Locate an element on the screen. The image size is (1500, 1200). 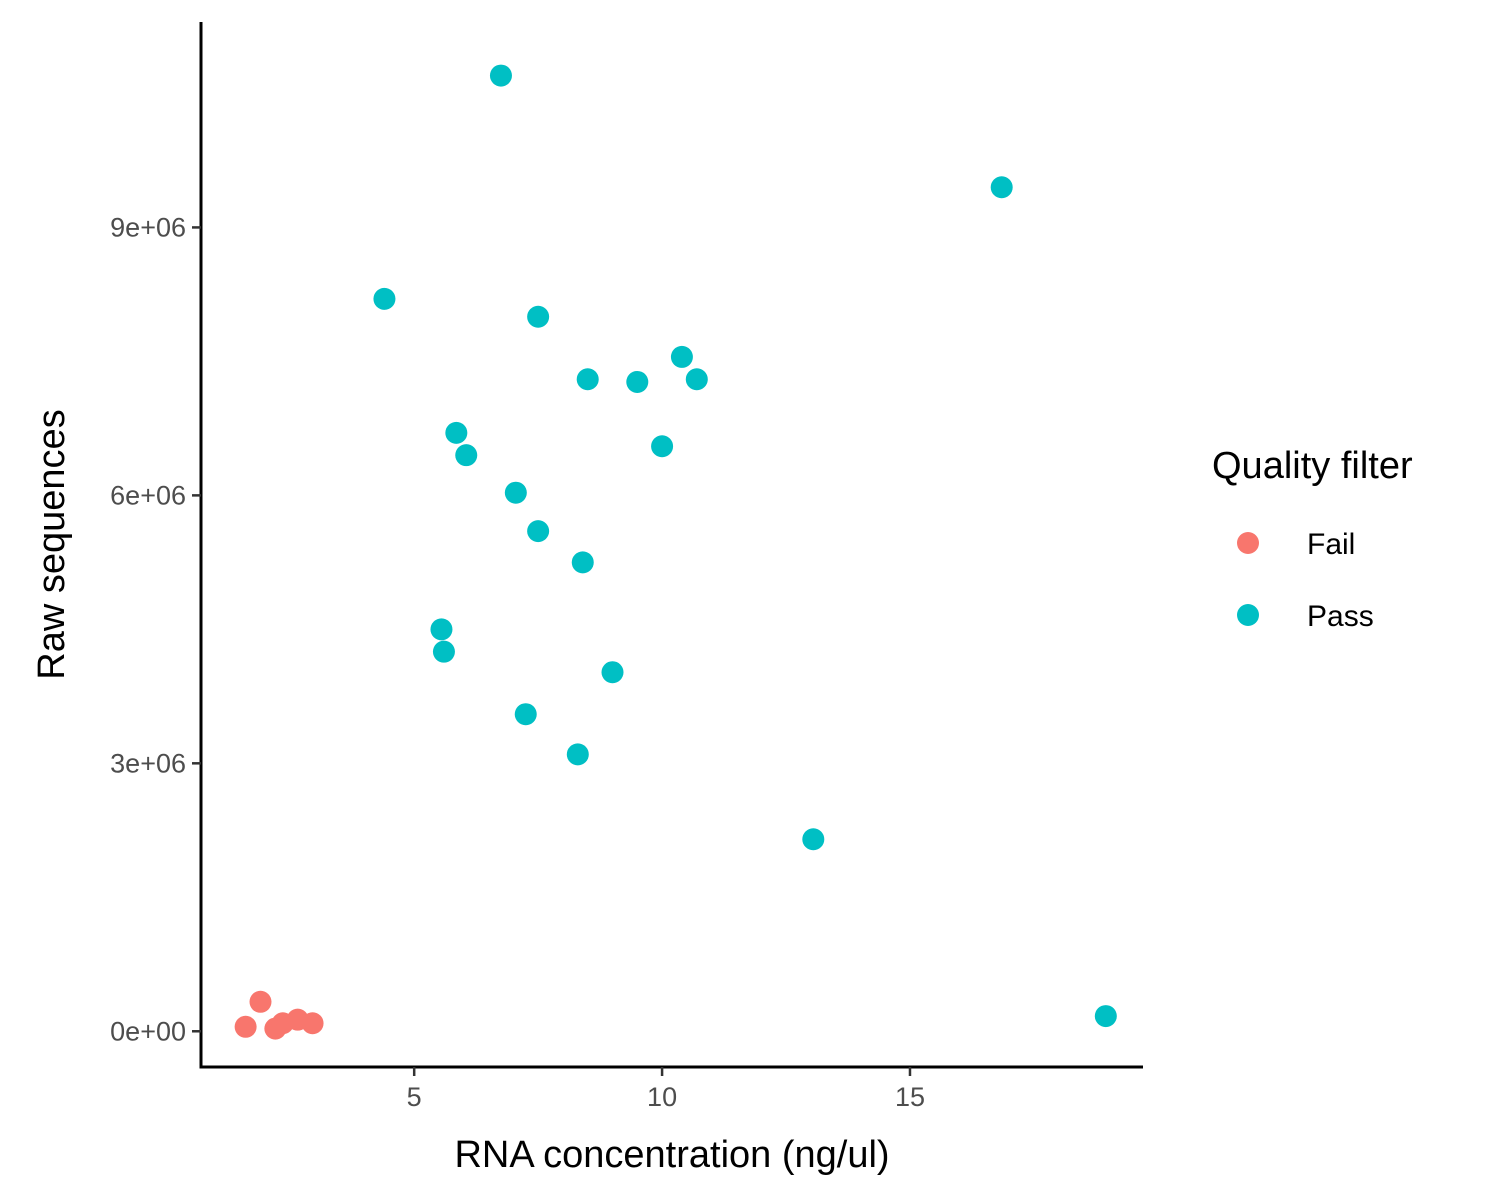
legend: Quality filter Fail Pass is located at coordinates (1312, 539).